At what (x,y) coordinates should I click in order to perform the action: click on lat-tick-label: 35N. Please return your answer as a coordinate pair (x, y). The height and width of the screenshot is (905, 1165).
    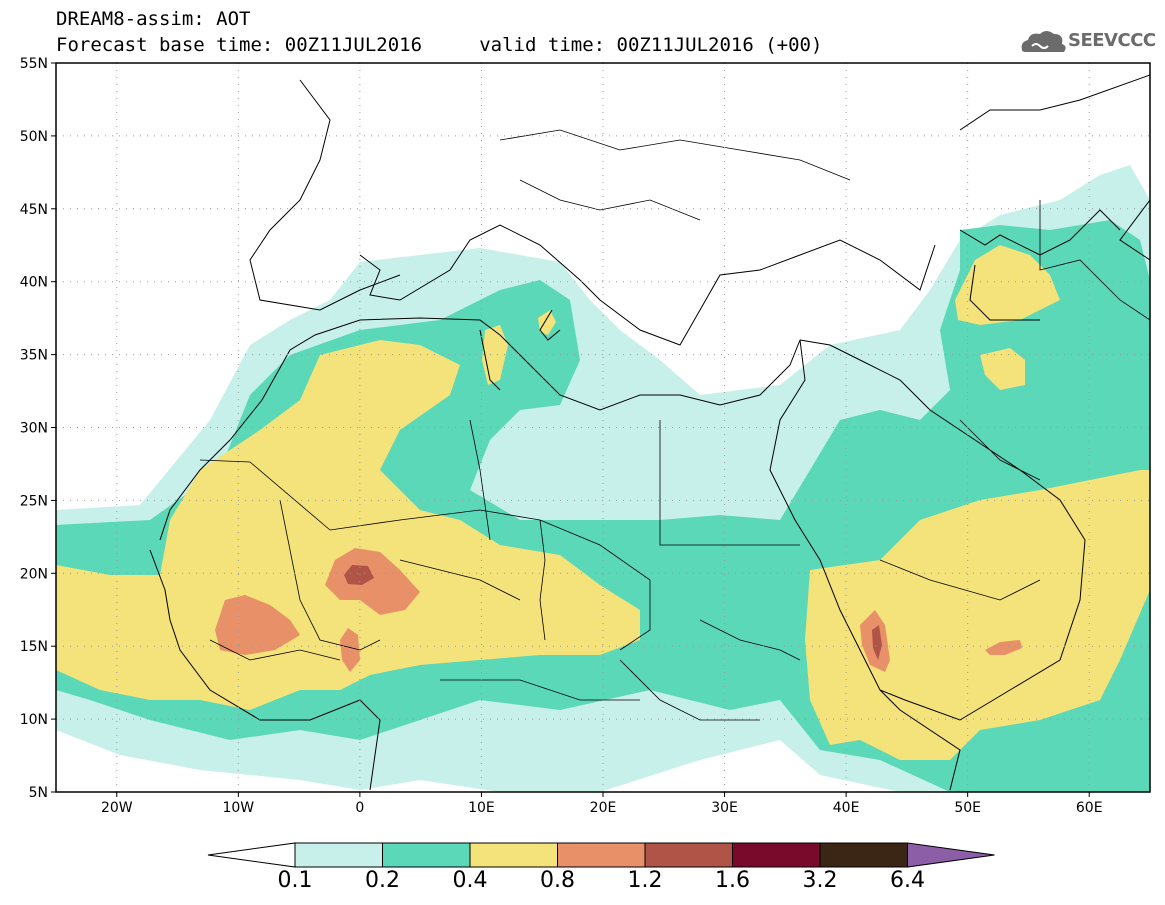
    Looking at the image, I should click on (34, 356).